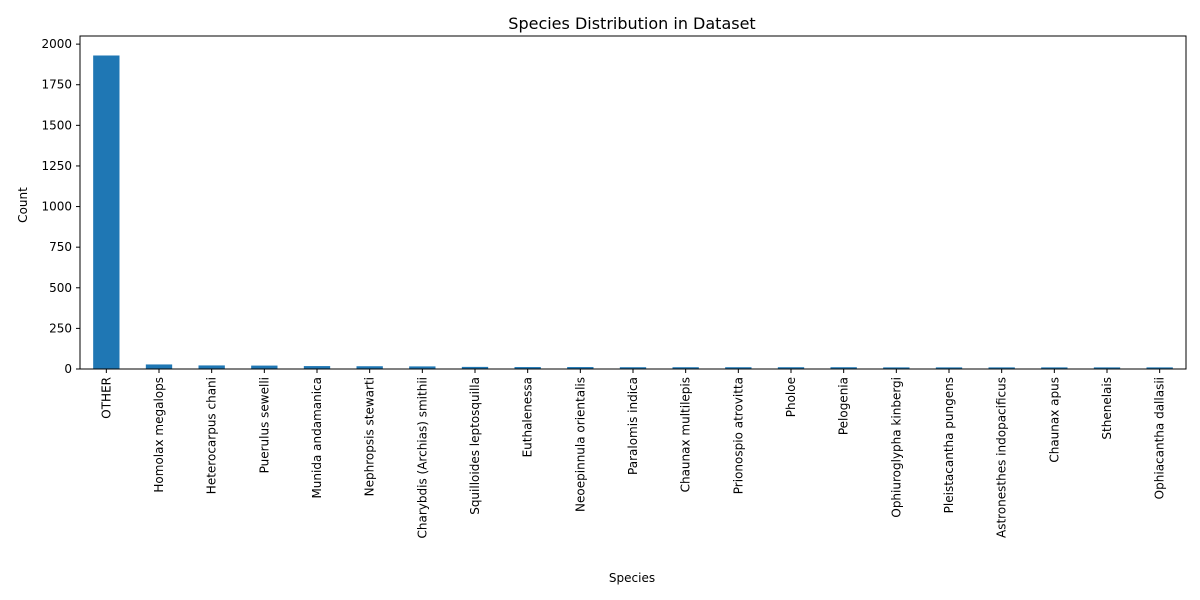  What do you see at coordinates (106, 398) in the screenshot?
I see `x-tick-label: OTHER` at bounding box center [106, 398].